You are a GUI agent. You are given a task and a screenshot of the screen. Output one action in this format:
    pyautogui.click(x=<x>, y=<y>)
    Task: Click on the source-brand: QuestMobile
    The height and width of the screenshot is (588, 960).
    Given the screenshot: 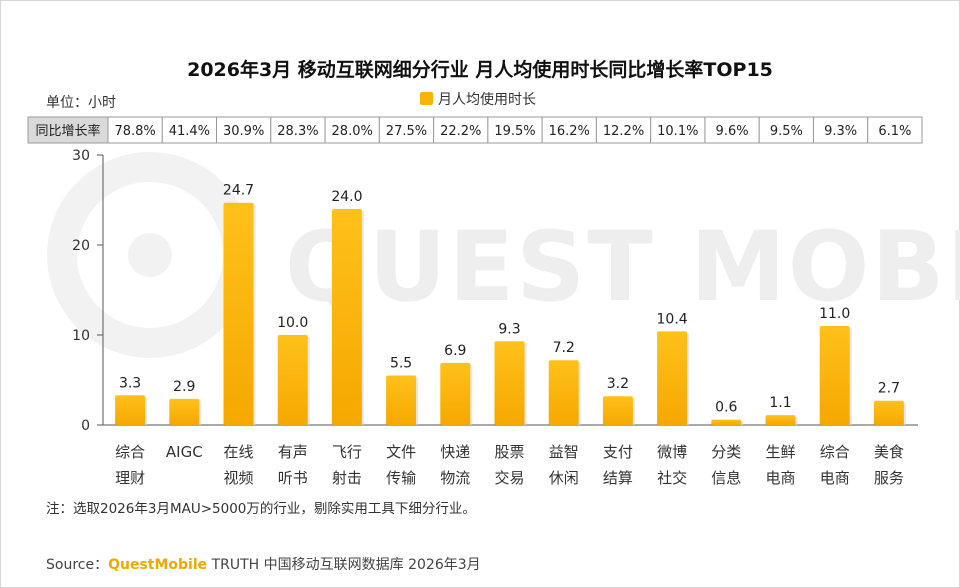 What is the action you would take?
    pyautogui.click(x=157, y=565)
    